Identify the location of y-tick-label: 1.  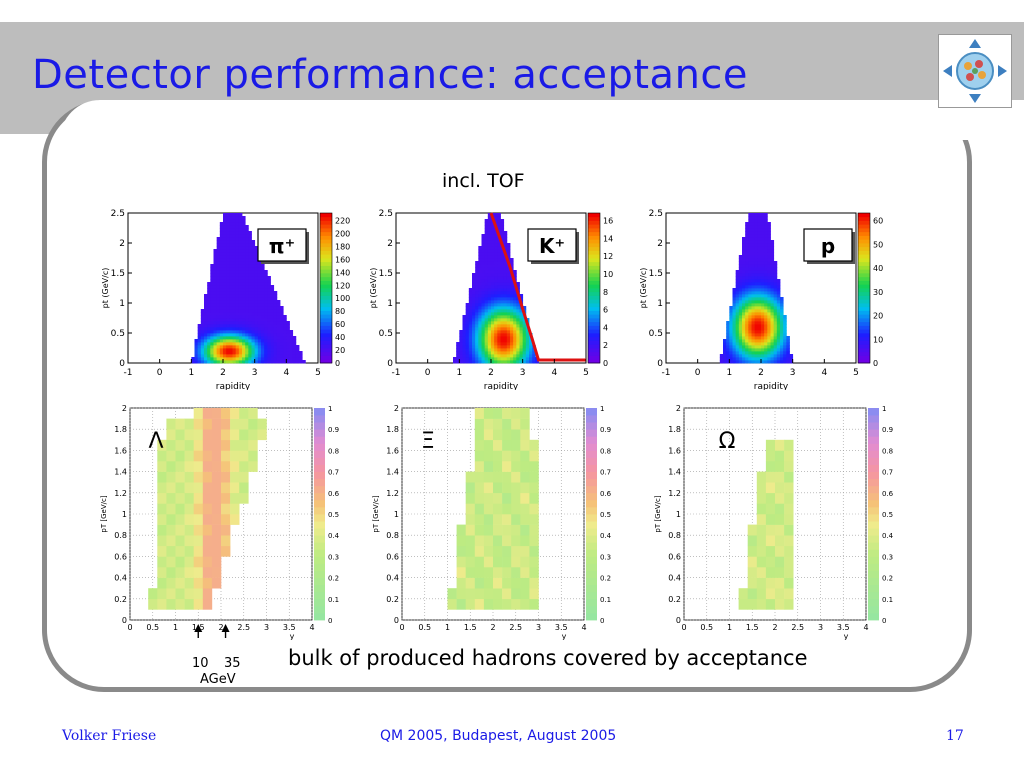
(390, 304).